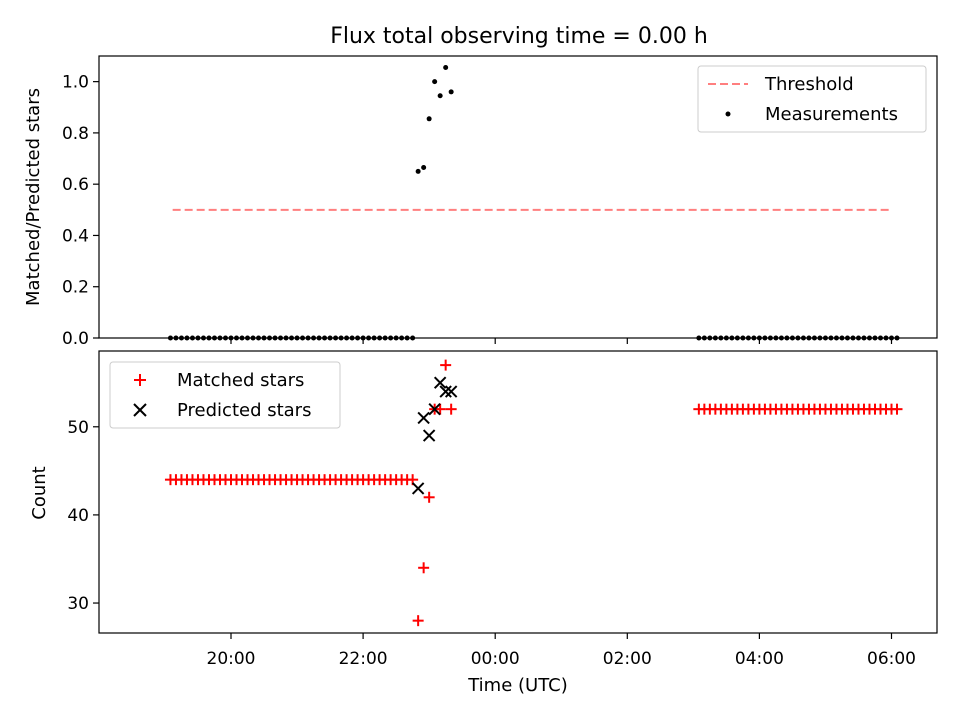 This screenshot has height=720, width=960. What do you see at coordinates (75, 236) in the screenshot?
I see `y-tick-label: 0.4` at bounding box center [75, 236].